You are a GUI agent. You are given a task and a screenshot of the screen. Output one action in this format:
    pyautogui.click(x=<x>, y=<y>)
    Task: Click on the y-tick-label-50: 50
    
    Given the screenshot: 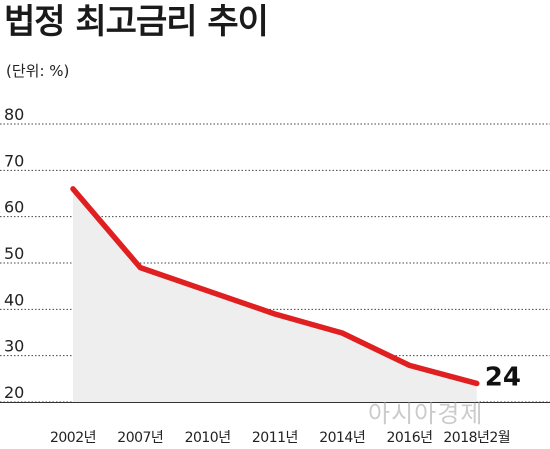 What is the action you would take?
    pyautogui.click(x=14, y=253)
    